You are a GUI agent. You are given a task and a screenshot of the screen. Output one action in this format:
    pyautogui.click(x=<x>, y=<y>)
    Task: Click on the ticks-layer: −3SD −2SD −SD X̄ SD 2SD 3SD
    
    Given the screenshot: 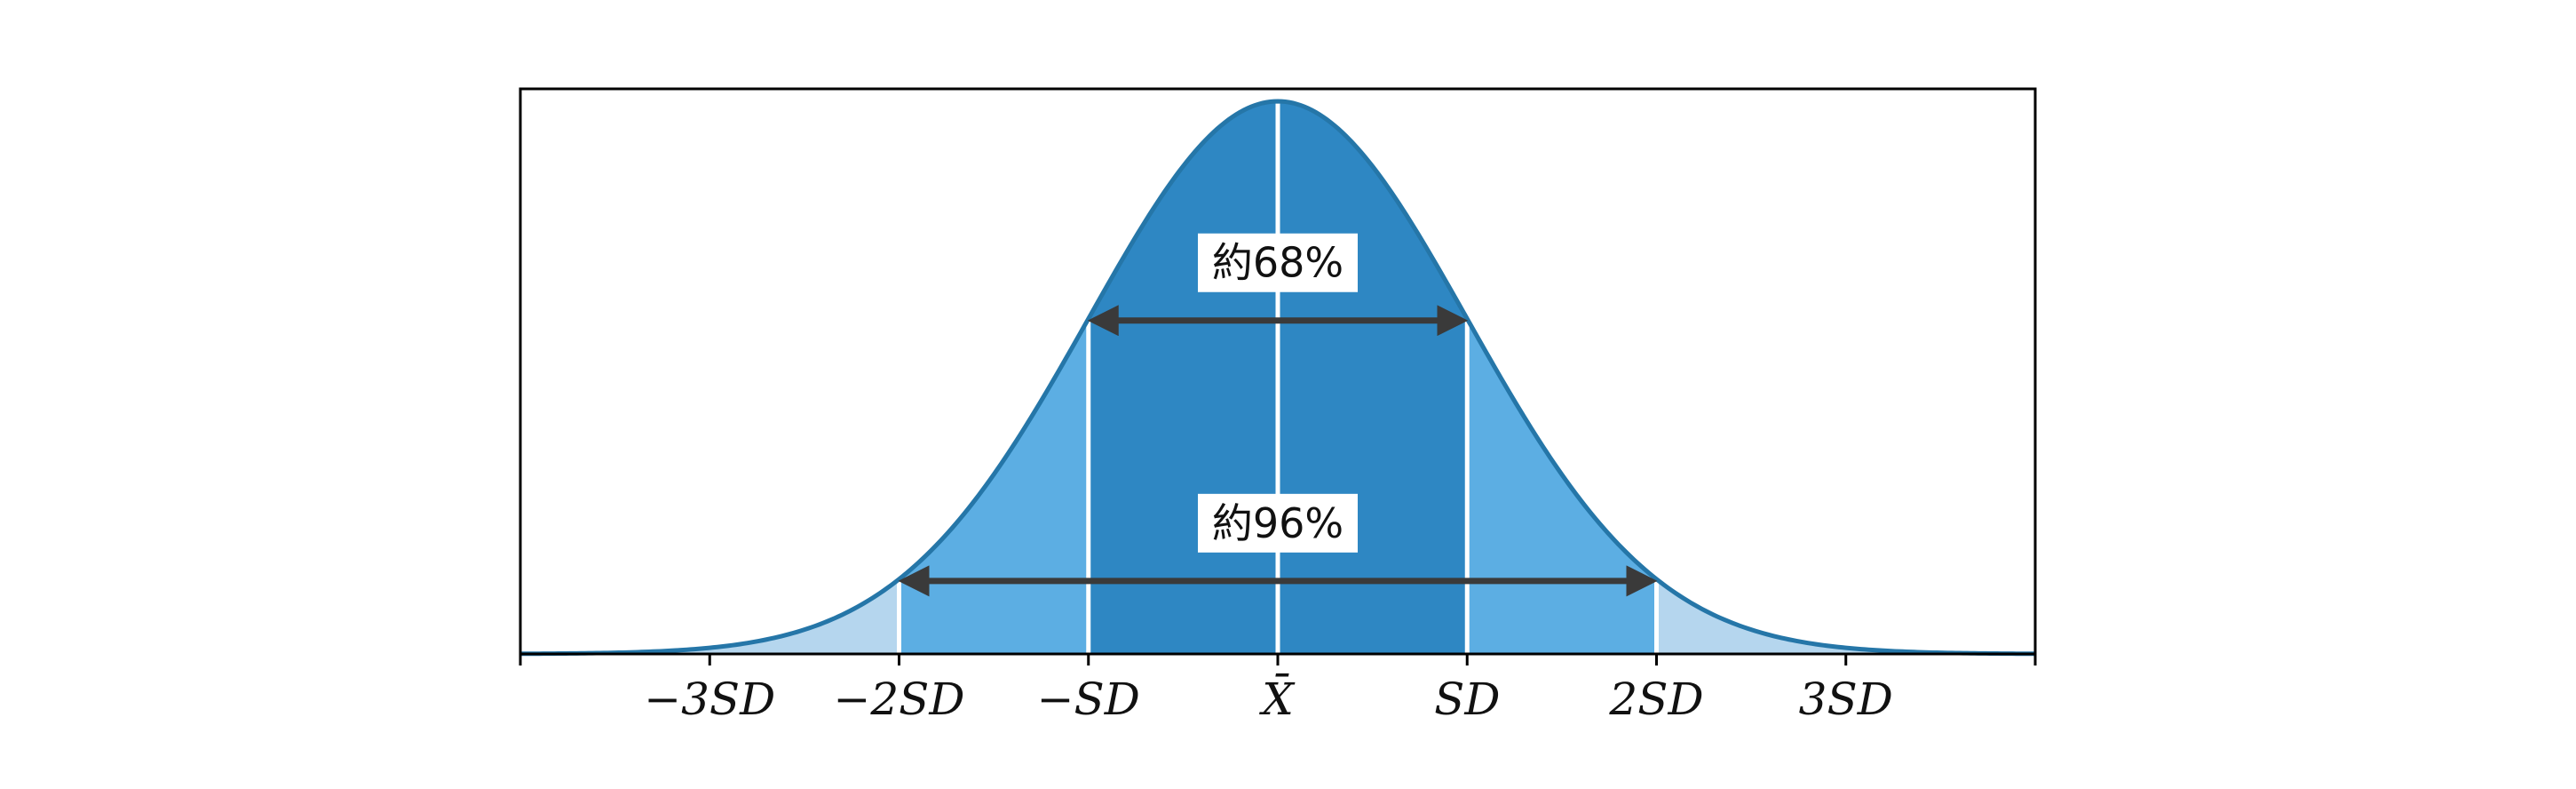 What is the action you would take?
    pyautogui.click(x=1278, y=689)
    